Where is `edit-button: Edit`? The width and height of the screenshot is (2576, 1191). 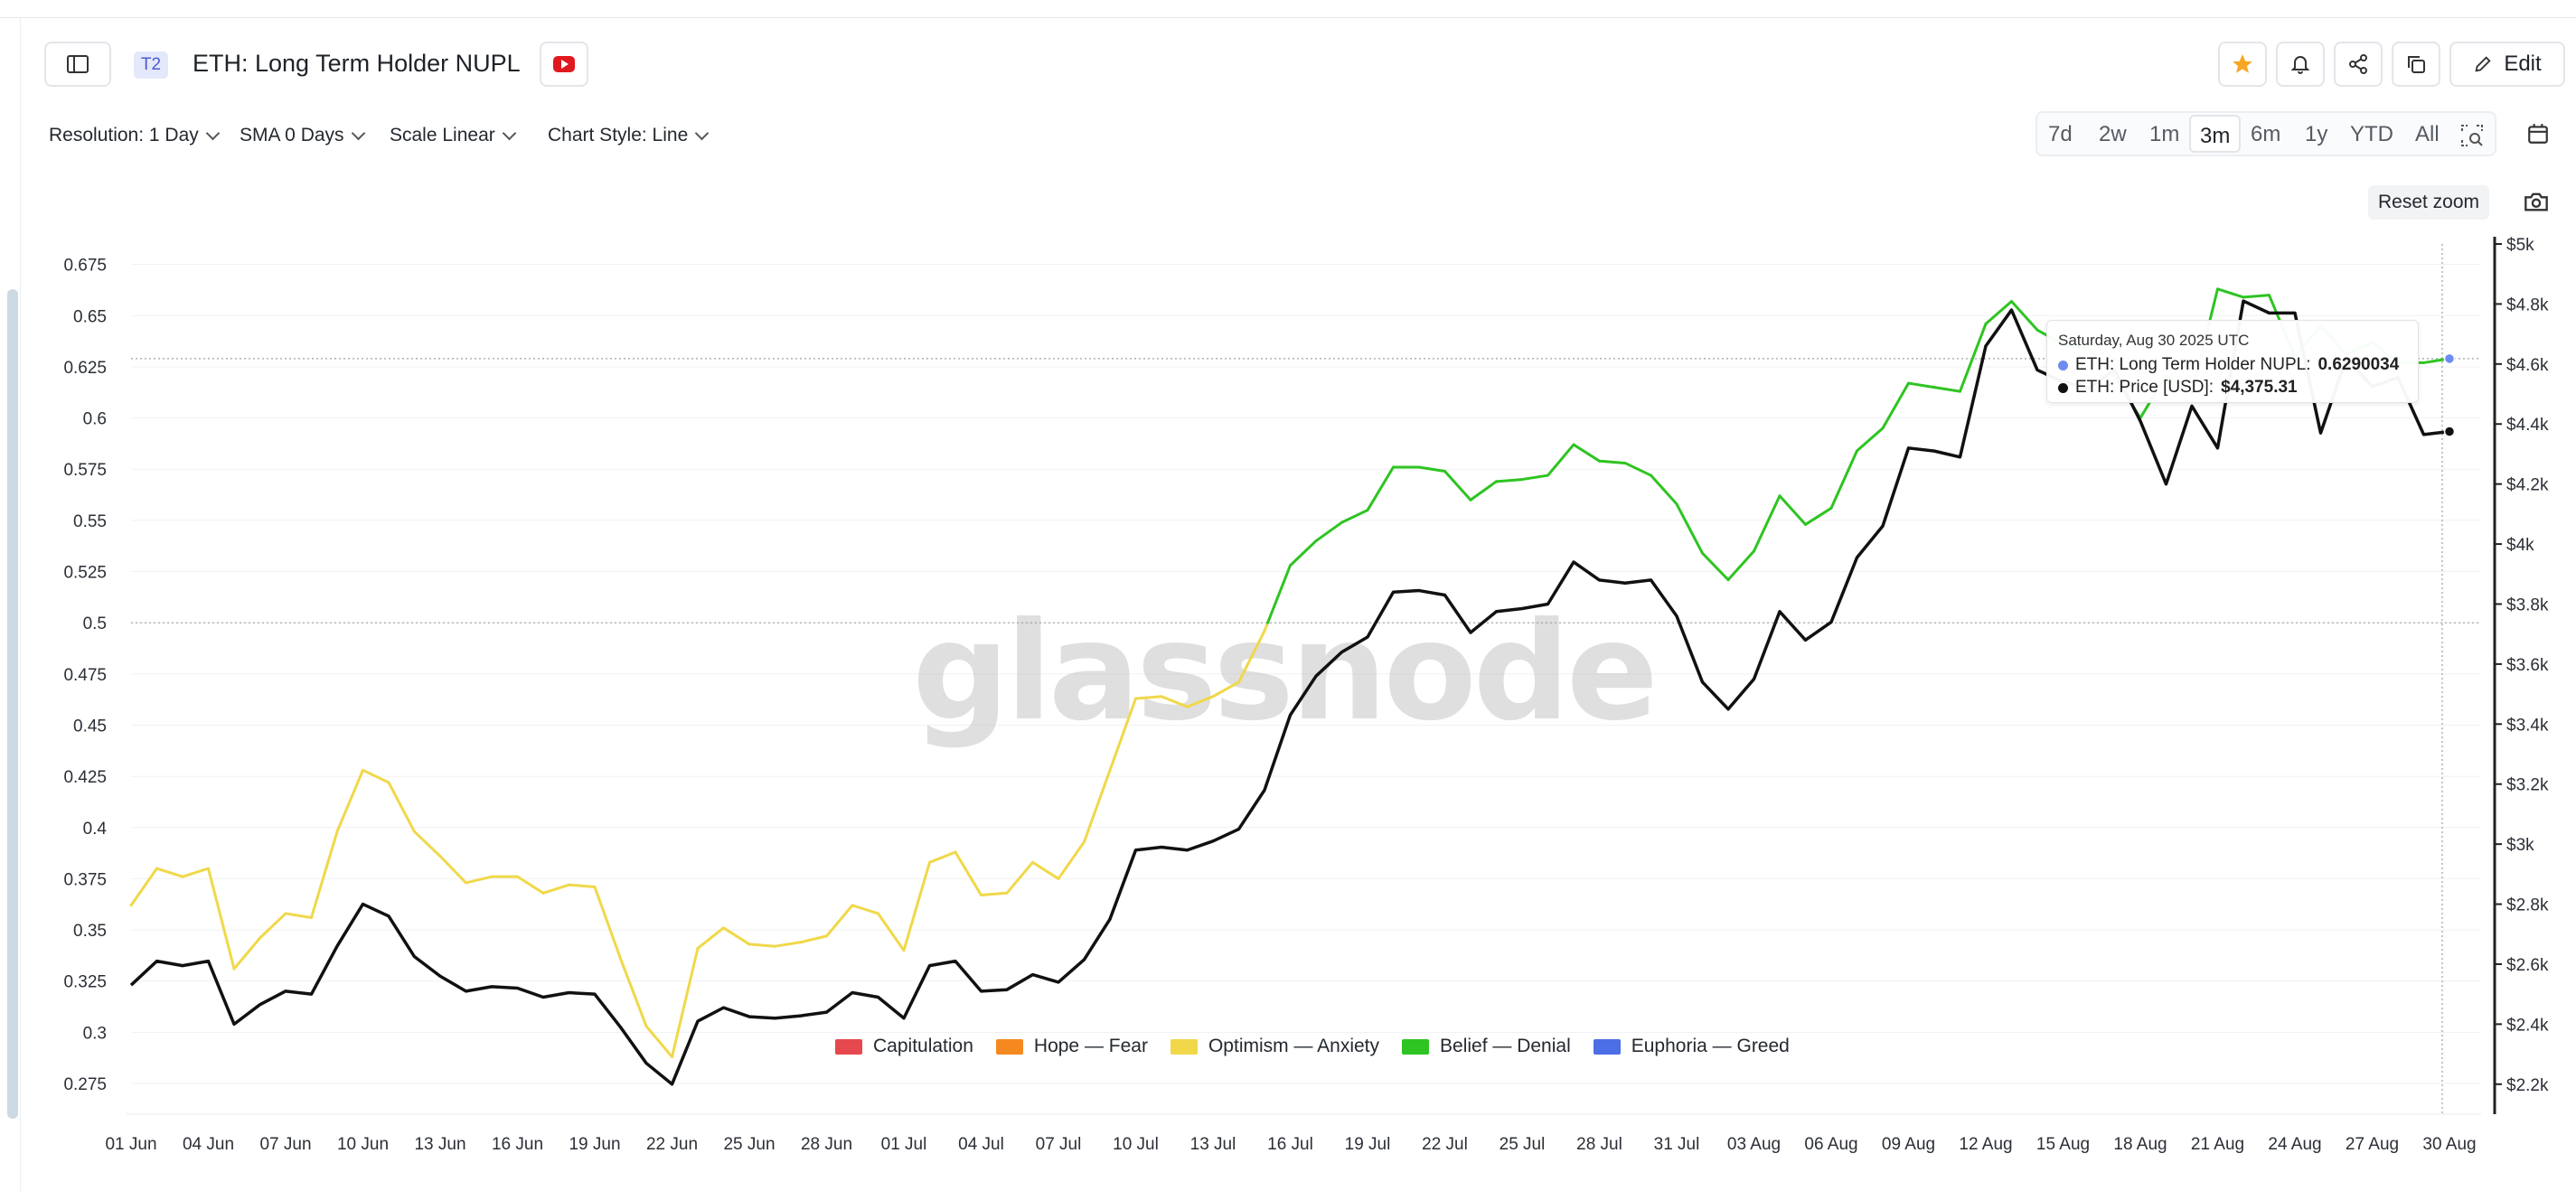 edit-button: Edit is located at coordinates (2507, 64).